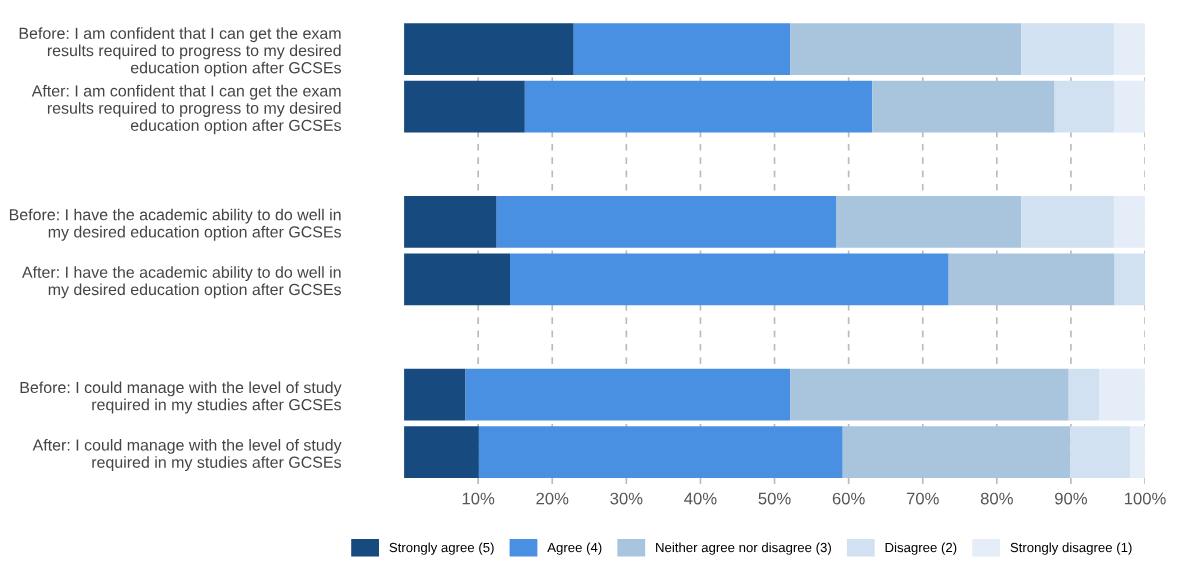  Describe the element at coordinates (1145, 498) in the screenshot. I see `x-tick-label: 100%` at that location.